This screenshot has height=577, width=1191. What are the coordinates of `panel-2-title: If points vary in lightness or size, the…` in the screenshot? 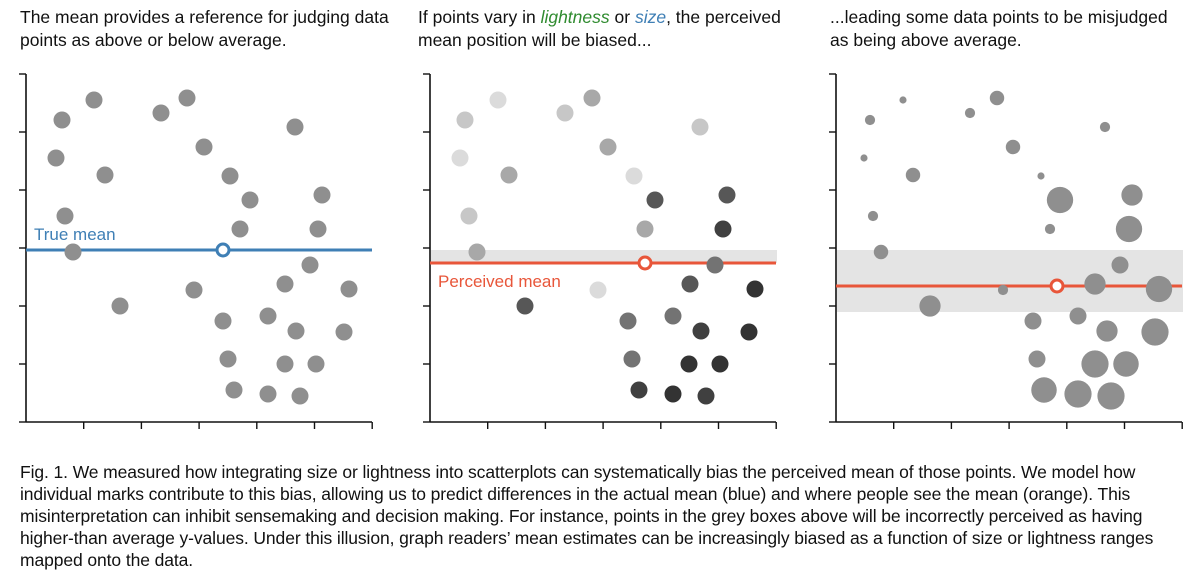 It's located at (618, 29).